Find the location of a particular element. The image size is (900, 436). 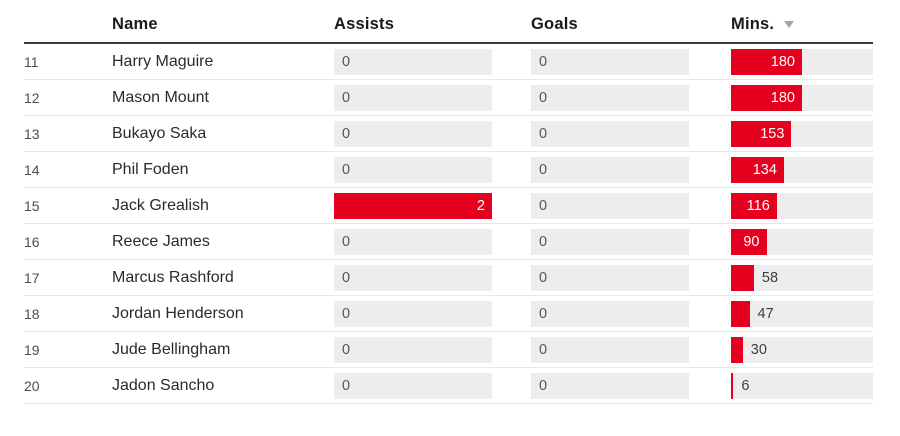

mins-cell: 134 is located at coordinates (802, 169).